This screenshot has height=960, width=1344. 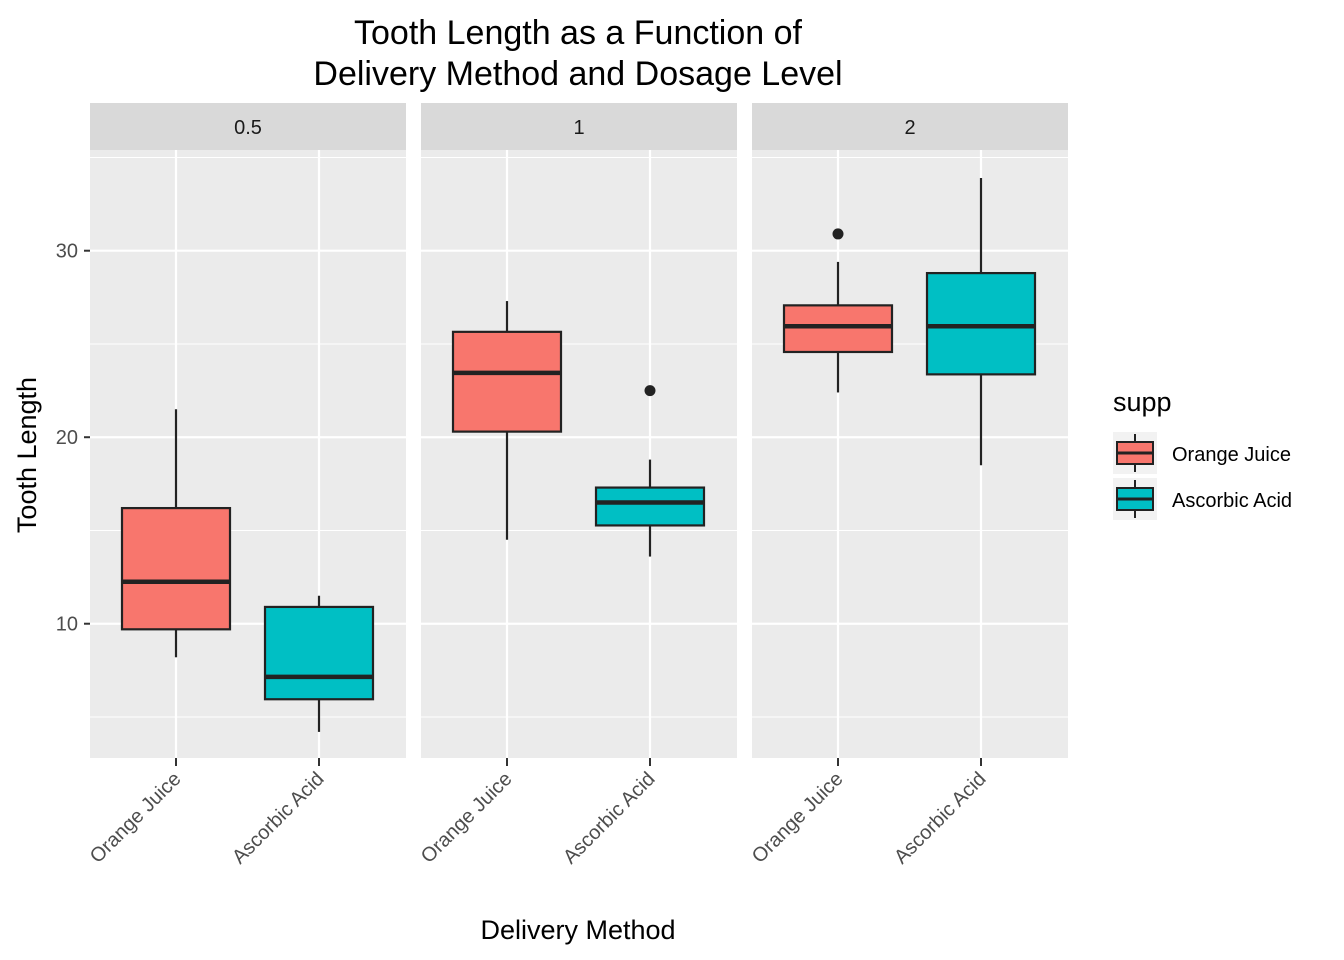 What do you see at coordinates (1232, 501) in the screenshot?
I see `legend-label: Ascorbic Acid` at bounding box center [1232, 501].